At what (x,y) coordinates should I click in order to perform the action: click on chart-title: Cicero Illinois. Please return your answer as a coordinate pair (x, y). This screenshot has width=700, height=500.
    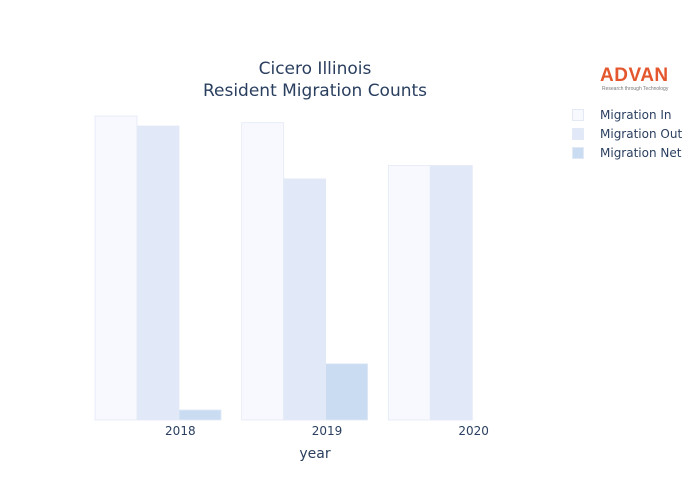
    Looking at the image, I should click on (315, 69).